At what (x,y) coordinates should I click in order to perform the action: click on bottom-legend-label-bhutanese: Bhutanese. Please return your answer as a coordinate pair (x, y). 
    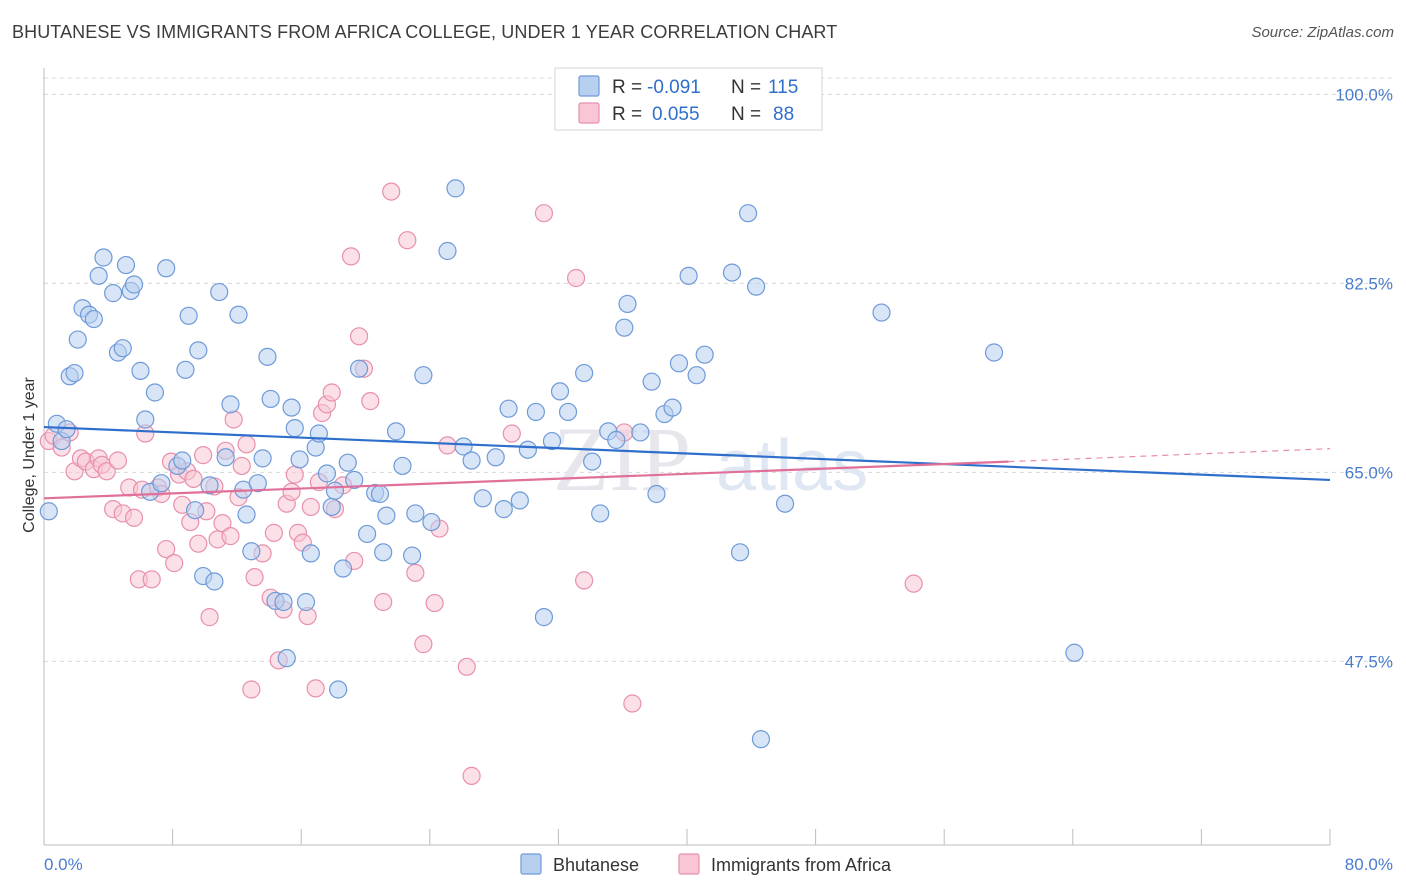
    Looking at the image, I should click on (596, 865).